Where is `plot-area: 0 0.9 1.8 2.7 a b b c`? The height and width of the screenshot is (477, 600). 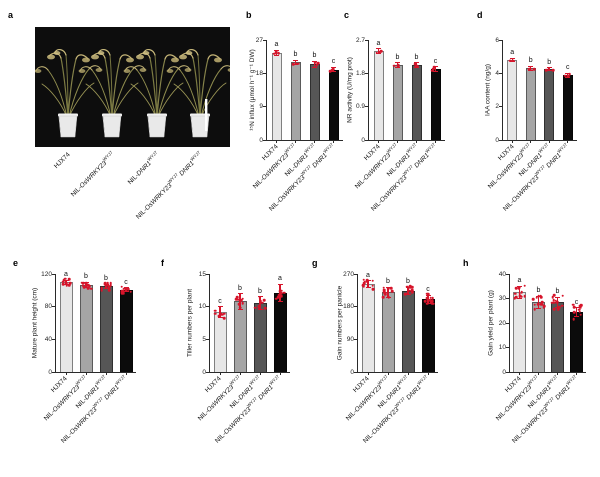
plot-area: 0 0.9 1.8 2.7 a b b c is located at coordinates (400, 90).